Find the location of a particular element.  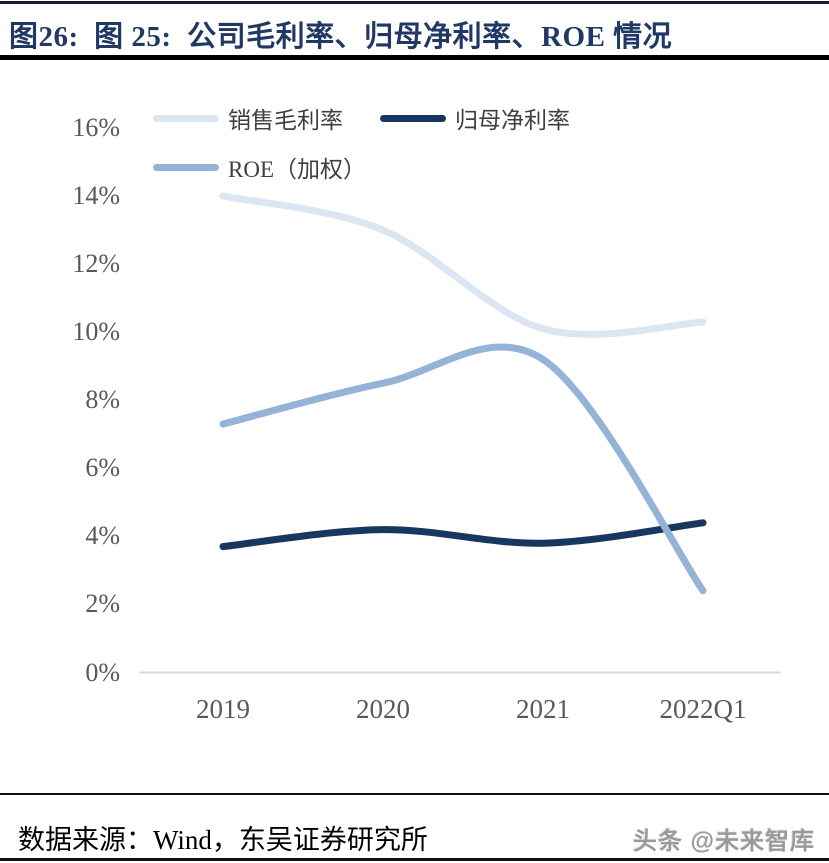

bottom-border-line is located at coordinates (414, 859).